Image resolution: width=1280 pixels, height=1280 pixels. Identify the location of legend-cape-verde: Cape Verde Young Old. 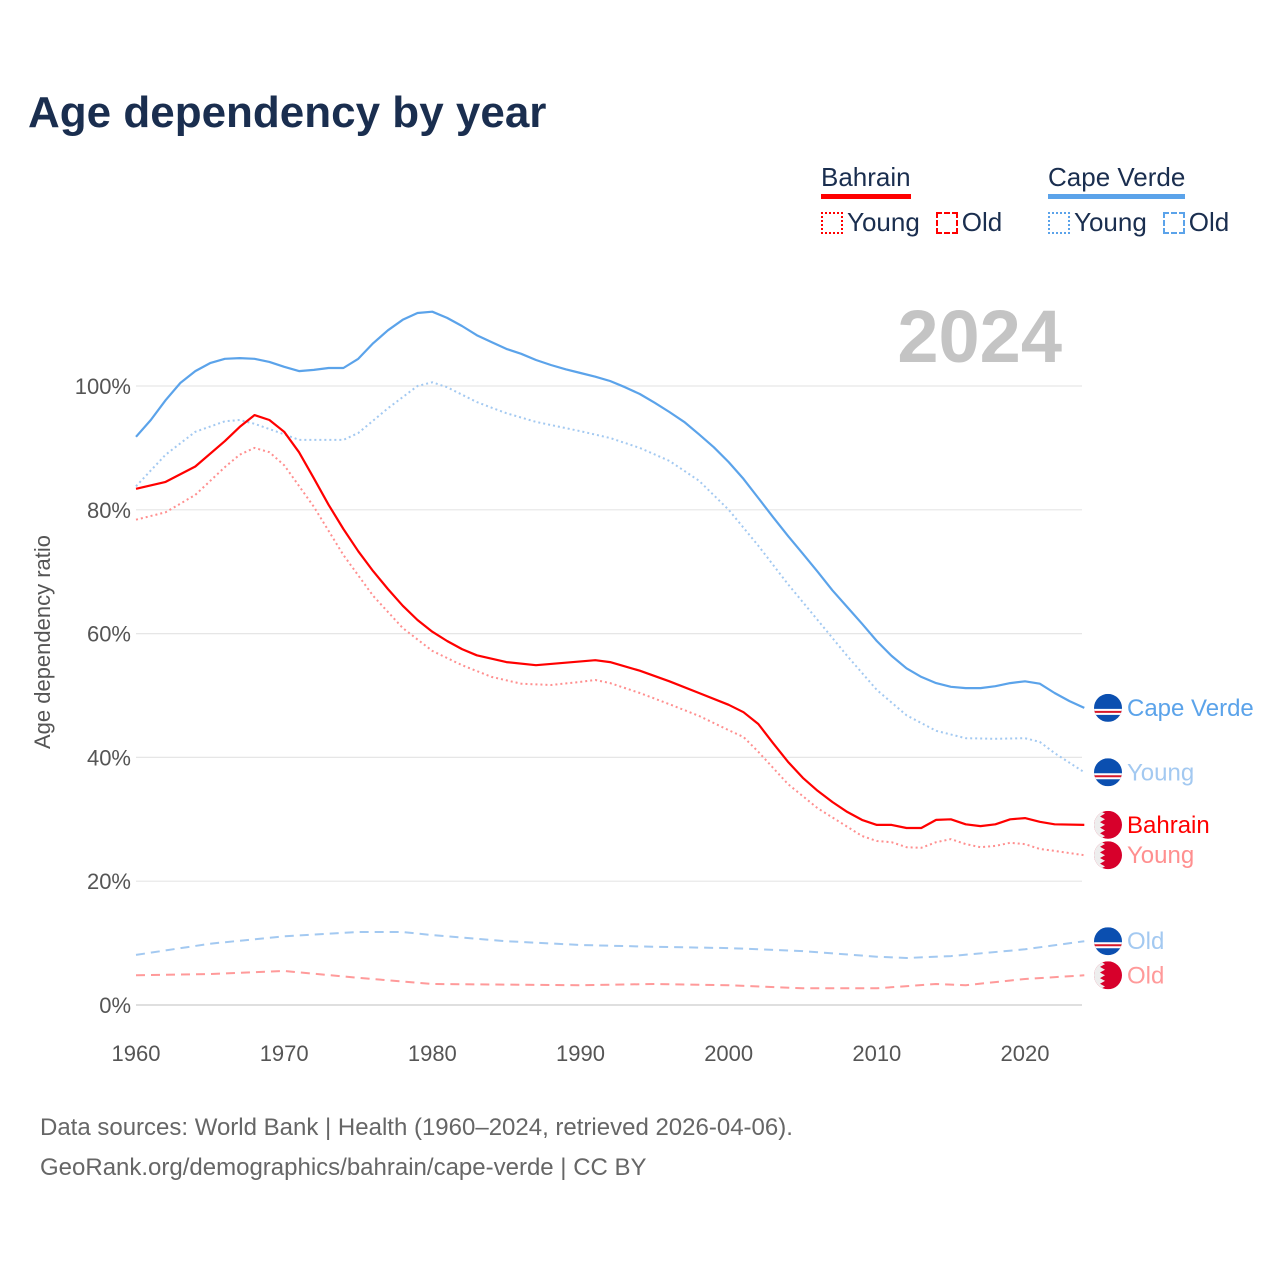
(1138, 200).